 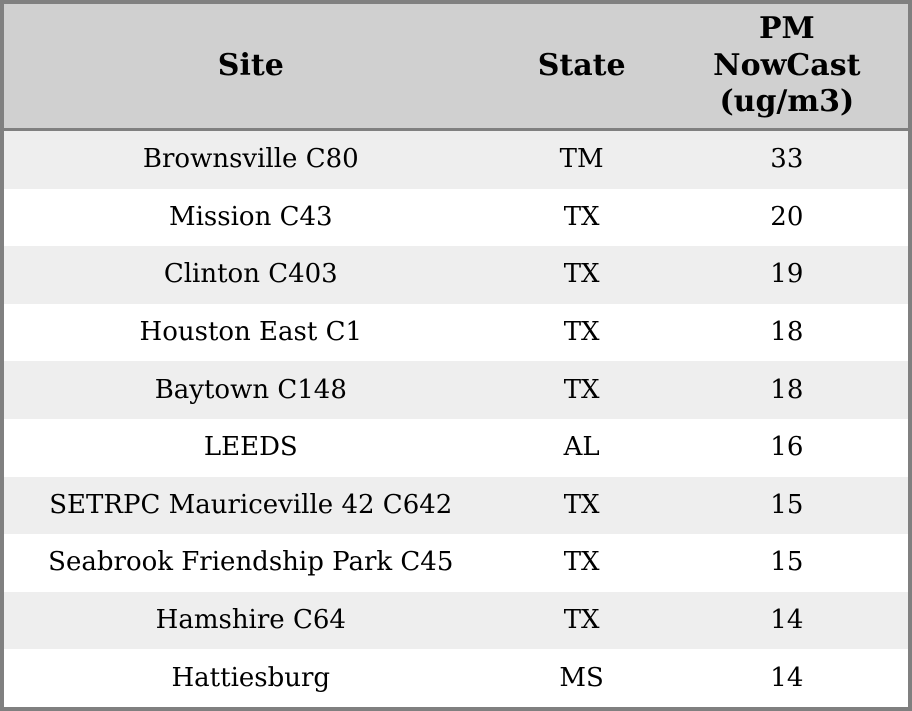 What do you see at coordinates (250, 619) in the screenshot?
I see `cell-site: Hamshire C64` at bounding box center [250, 619].